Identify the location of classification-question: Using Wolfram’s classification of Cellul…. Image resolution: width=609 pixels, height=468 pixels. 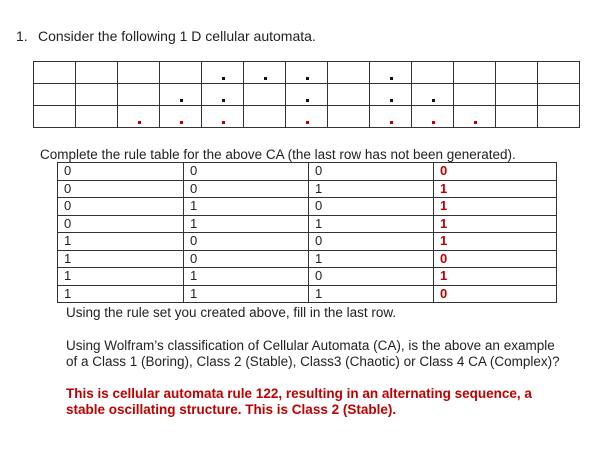
(313, 353).